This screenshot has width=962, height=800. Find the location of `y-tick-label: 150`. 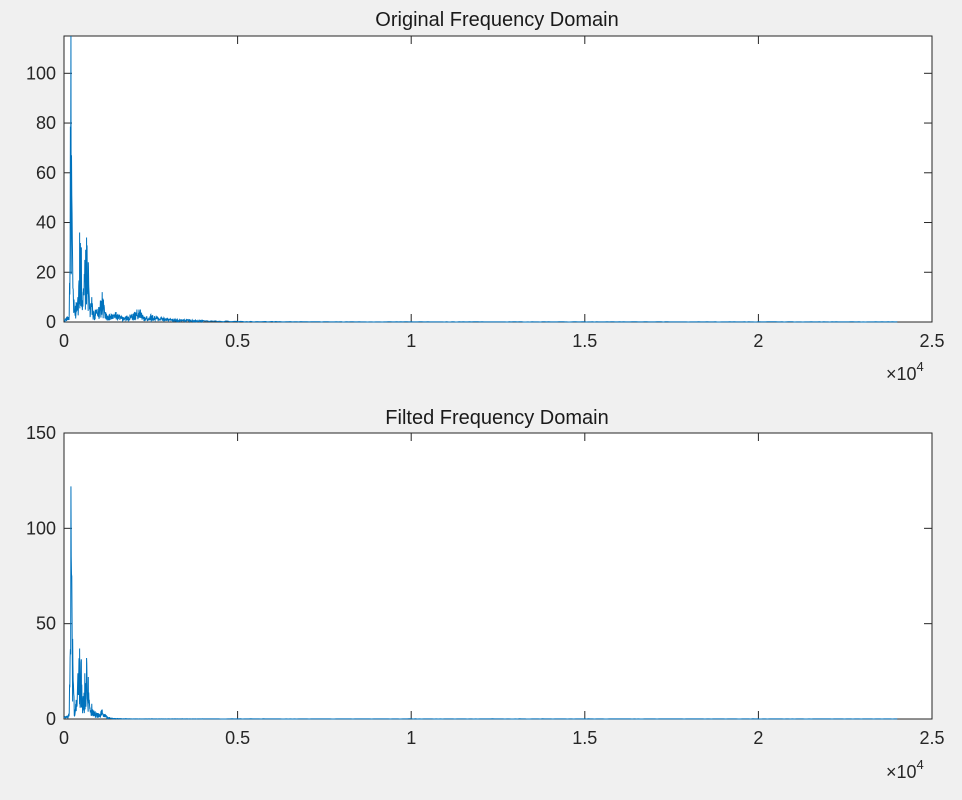

y-tick-label: 150 is located at coordinates (41, 433).